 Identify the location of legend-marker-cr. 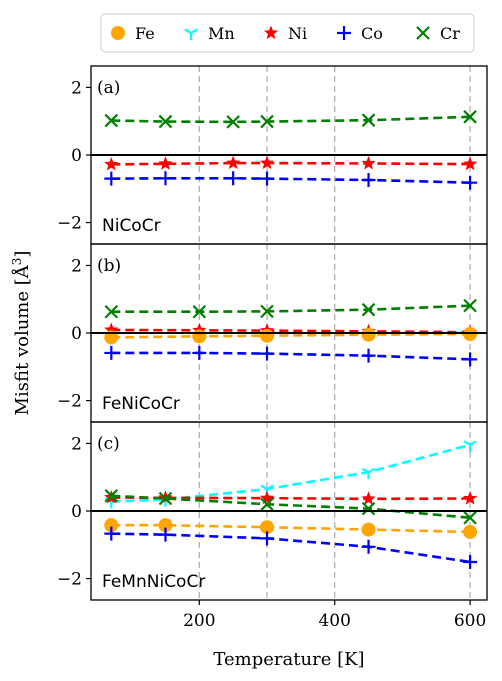
(423, 33).